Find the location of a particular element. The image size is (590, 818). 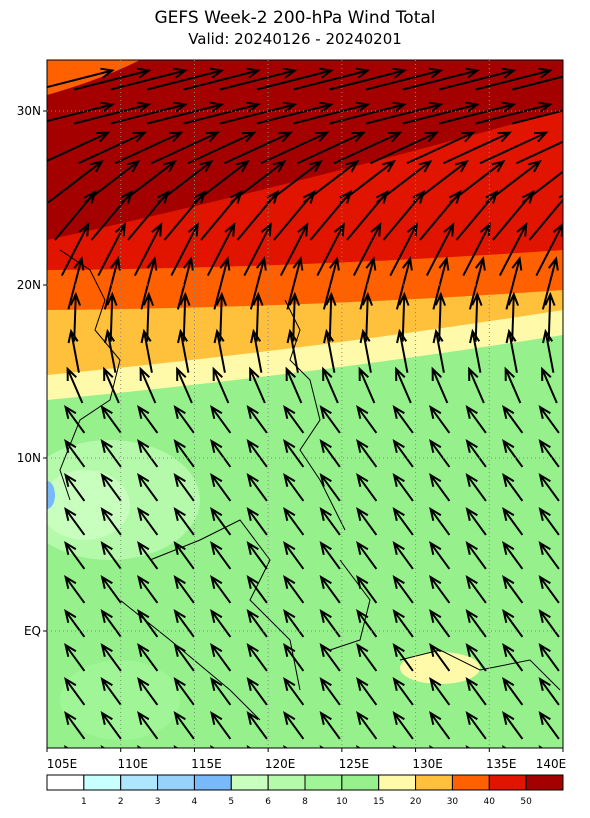

lat-label: EQ is located at coordinates (32, 631).